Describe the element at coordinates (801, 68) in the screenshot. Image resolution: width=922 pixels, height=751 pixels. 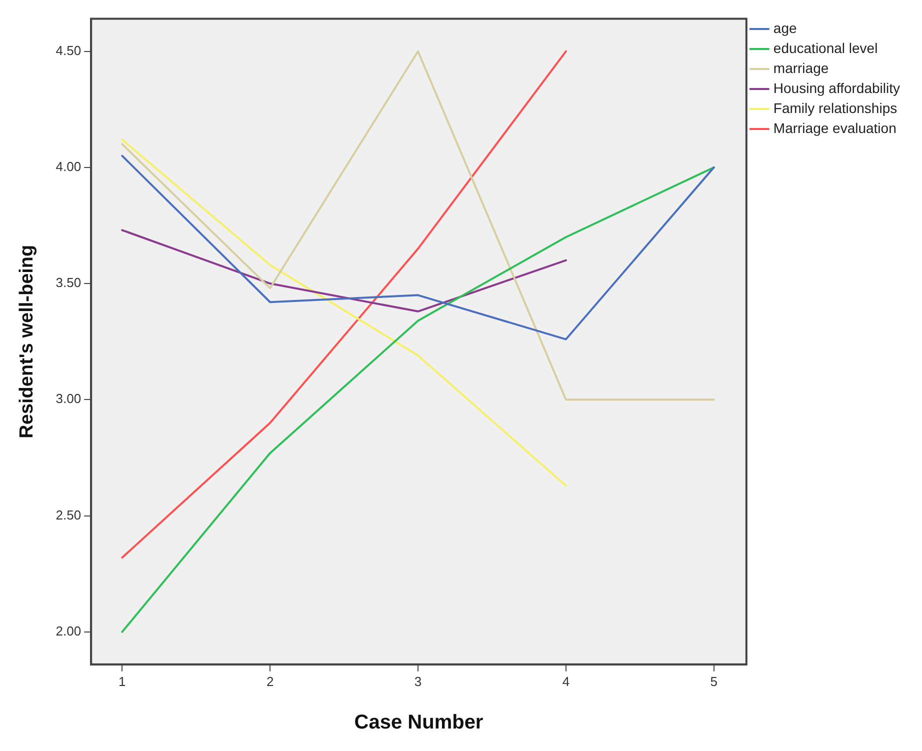
I see `legend-label: marriage` at that location.